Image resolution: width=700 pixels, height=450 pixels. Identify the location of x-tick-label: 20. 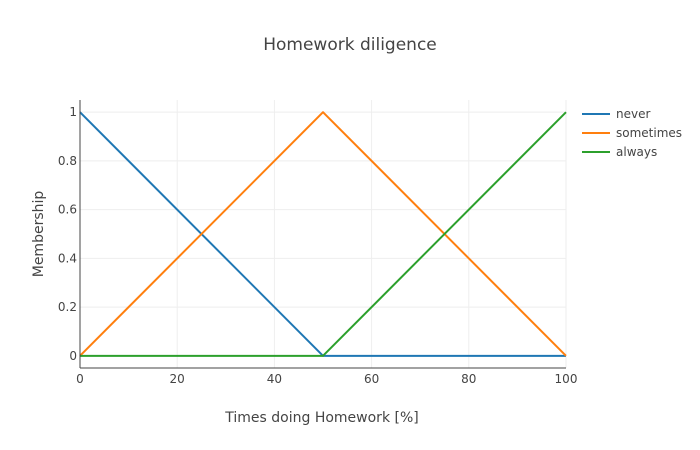
(177, 379).